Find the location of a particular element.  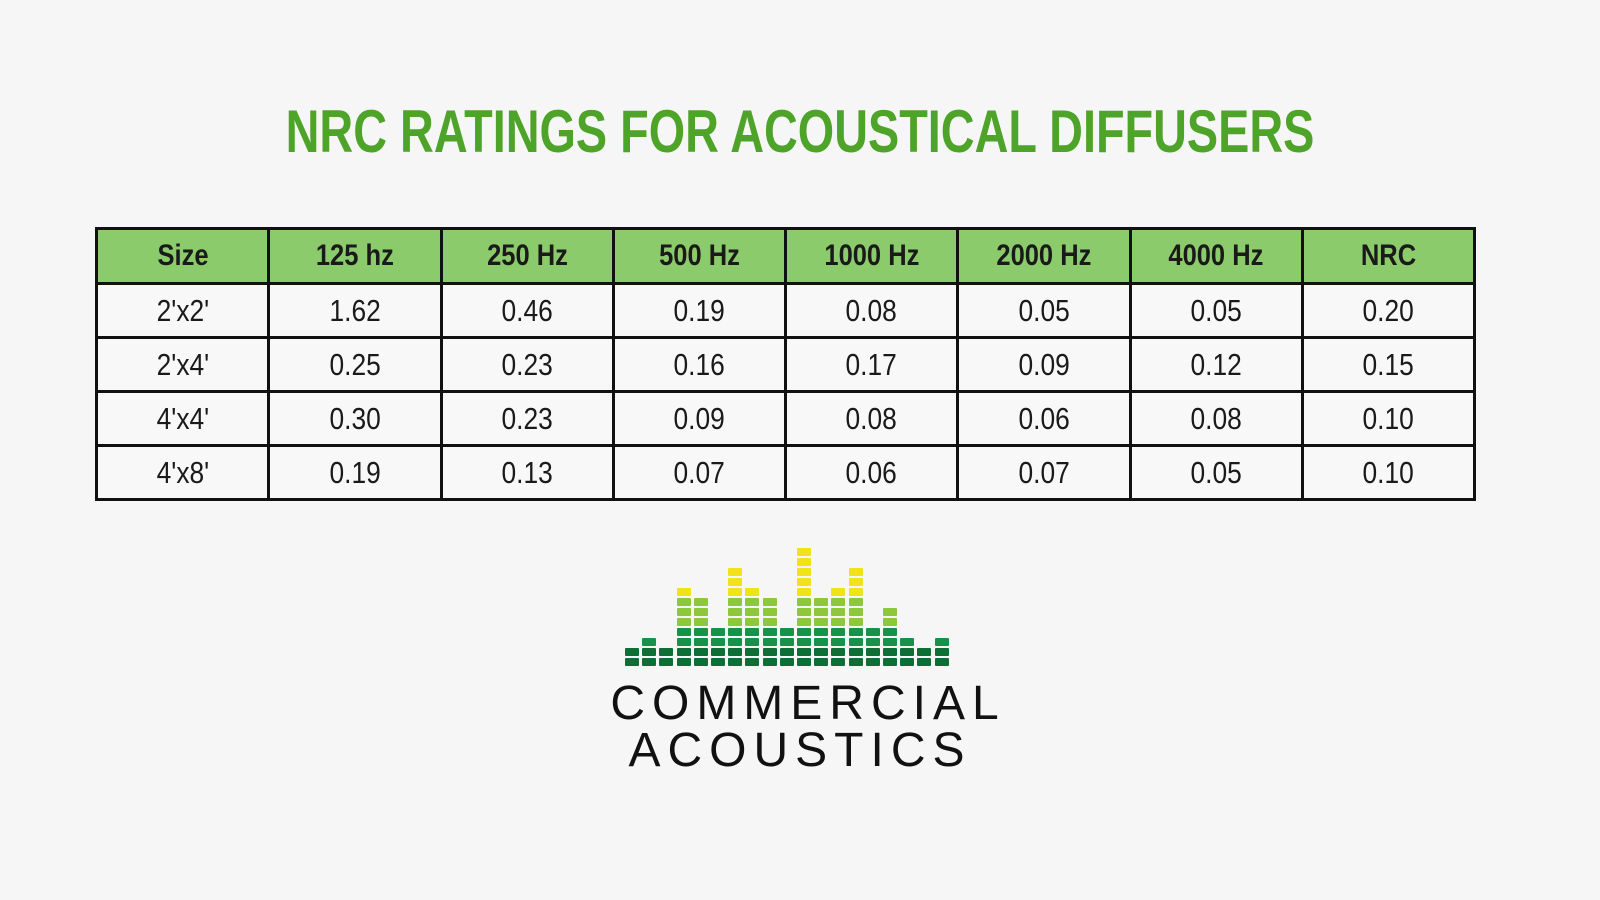

cell-500hz: 0.07 is located at coordinates (699, 472).